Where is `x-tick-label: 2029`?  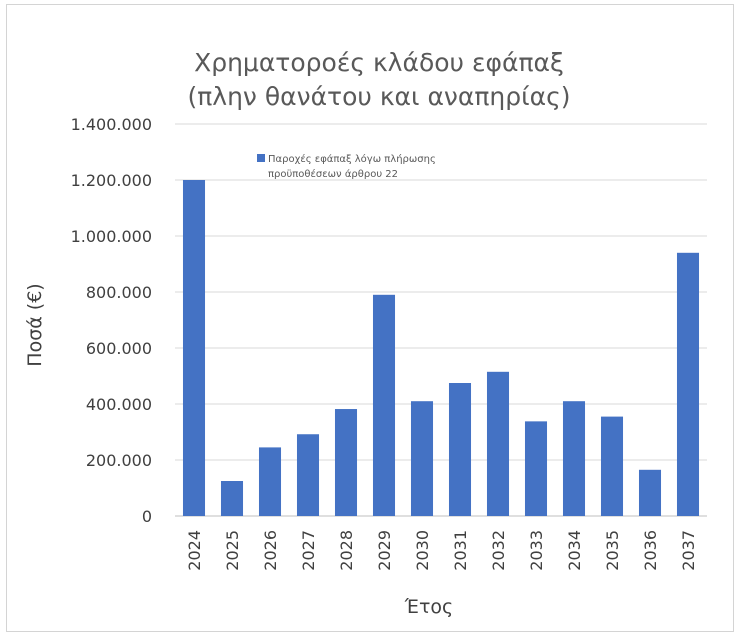
x-tick-label: 2029 is located at coordinates (384, 550).